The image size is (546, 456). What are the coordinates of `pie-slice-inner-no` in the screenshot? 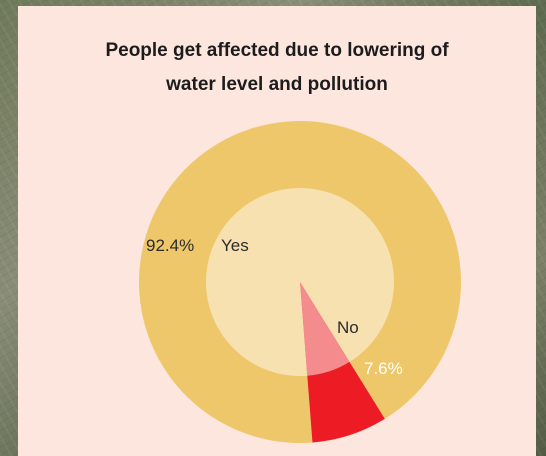 It's located at (325, 329).